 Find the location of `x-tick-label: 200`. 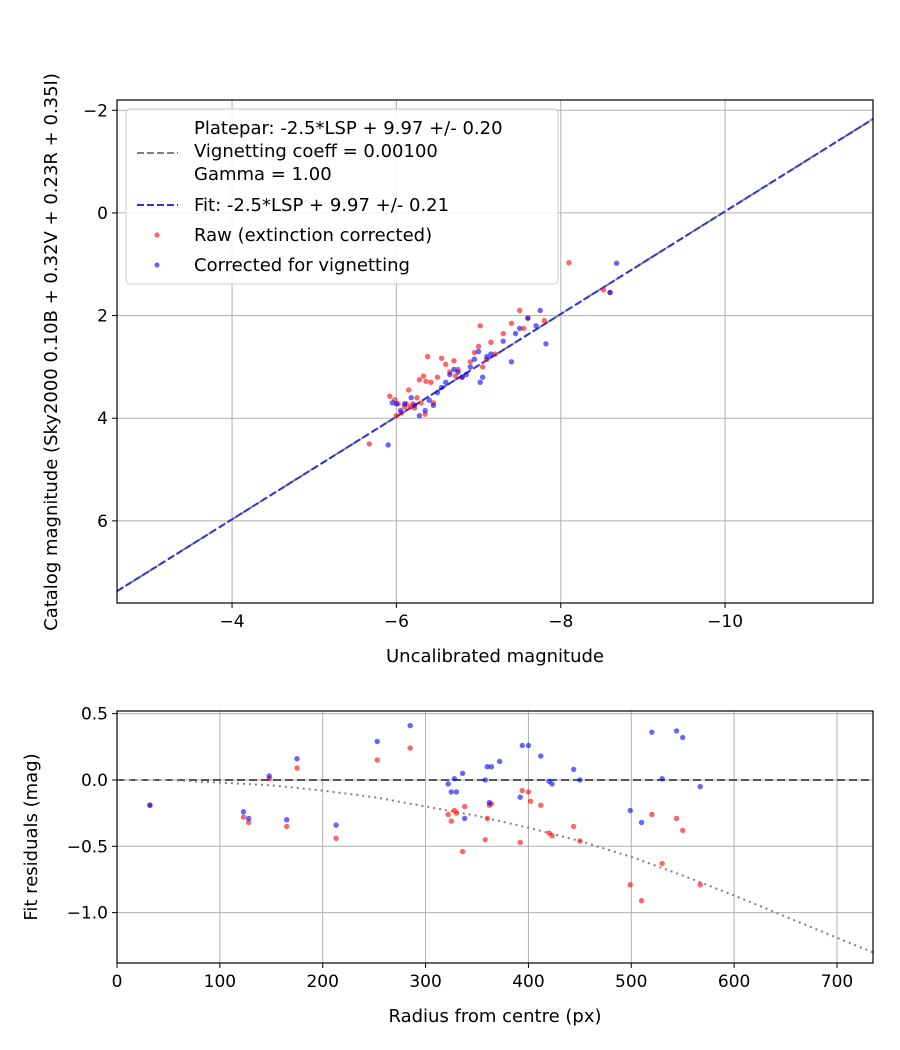

x-tick-label: 200 is located at coordinates (322, 982).